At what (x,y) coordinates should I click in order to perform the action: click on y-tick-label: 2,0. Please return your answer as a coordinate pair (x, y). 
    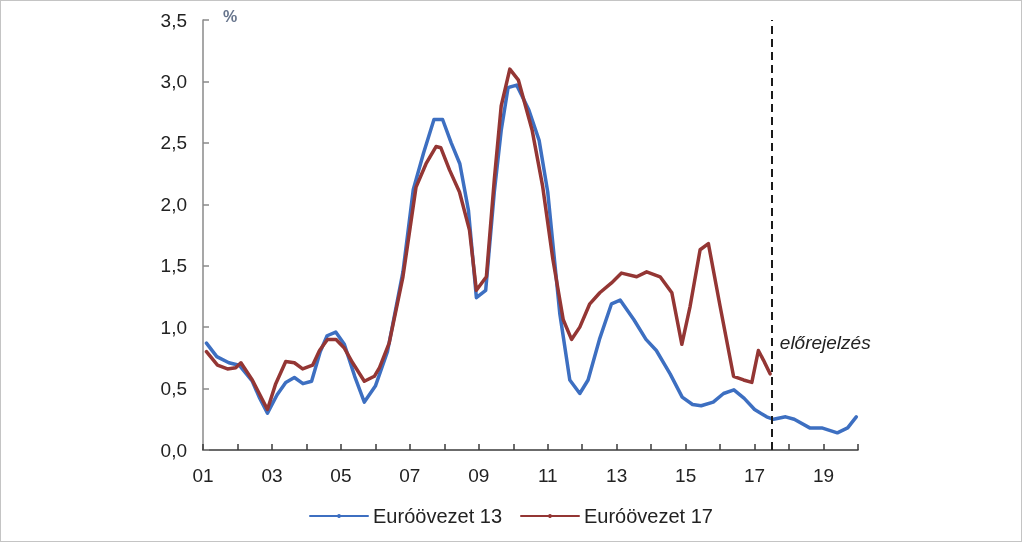
    Looking at the image, I should click on (173, 204).